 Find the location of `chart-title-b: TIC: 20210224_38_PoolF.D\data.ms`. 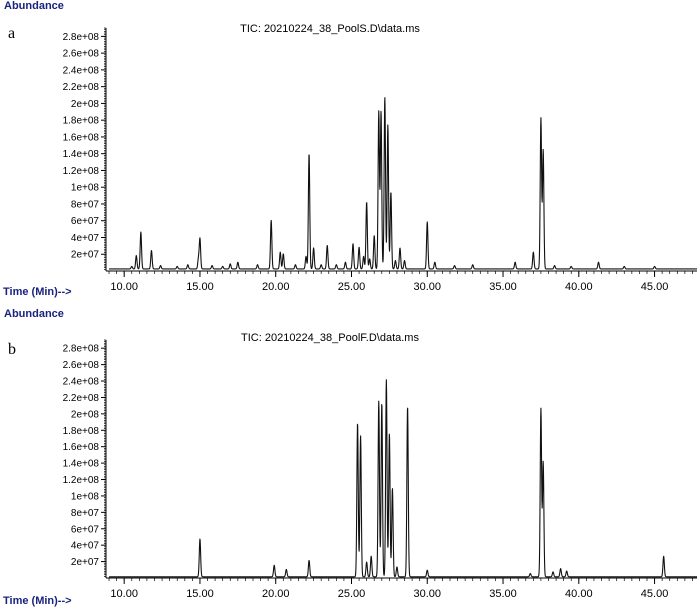

chart-title-b: TIC: 20210224_38_PoolF.D\data.ms is located at coordinates (330, 338).